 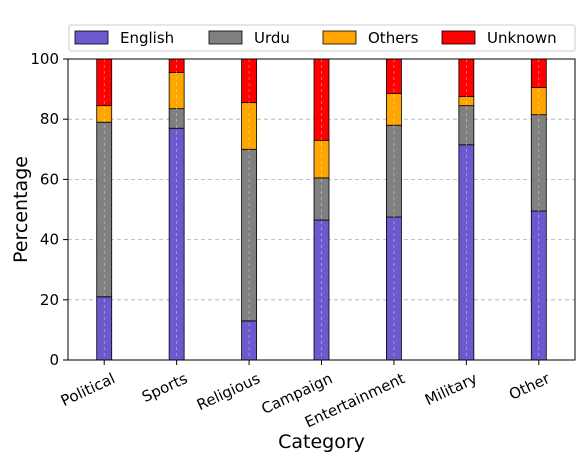 I want to click on legend-label-urdu: Urdu, so click(x=272, y=38).